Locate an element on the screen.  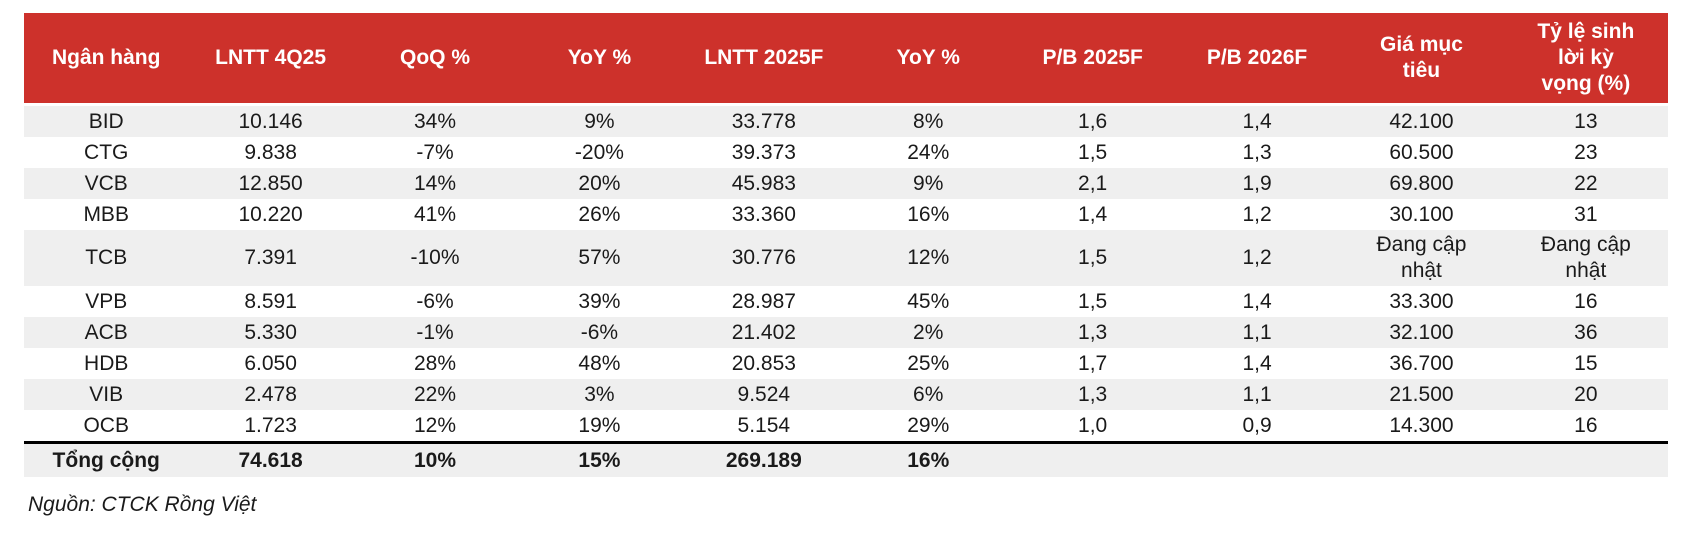
bank-ticker: VCB is located at coordinates (106, 183).